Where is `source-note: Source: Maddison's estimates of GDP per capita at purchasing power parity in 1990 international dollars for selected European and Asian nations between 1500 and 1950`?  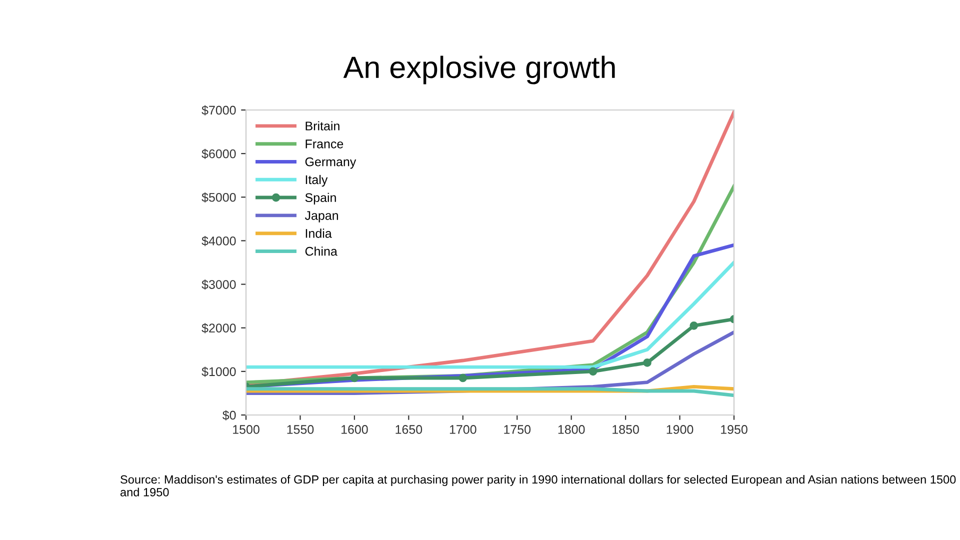 source-note: Source: Maddison's estimates of GDP per capita at purchasing power parity in 1990 international dollars for selected European and Asian nations between 1500 and 1950 is located at coordinates (538, 485).